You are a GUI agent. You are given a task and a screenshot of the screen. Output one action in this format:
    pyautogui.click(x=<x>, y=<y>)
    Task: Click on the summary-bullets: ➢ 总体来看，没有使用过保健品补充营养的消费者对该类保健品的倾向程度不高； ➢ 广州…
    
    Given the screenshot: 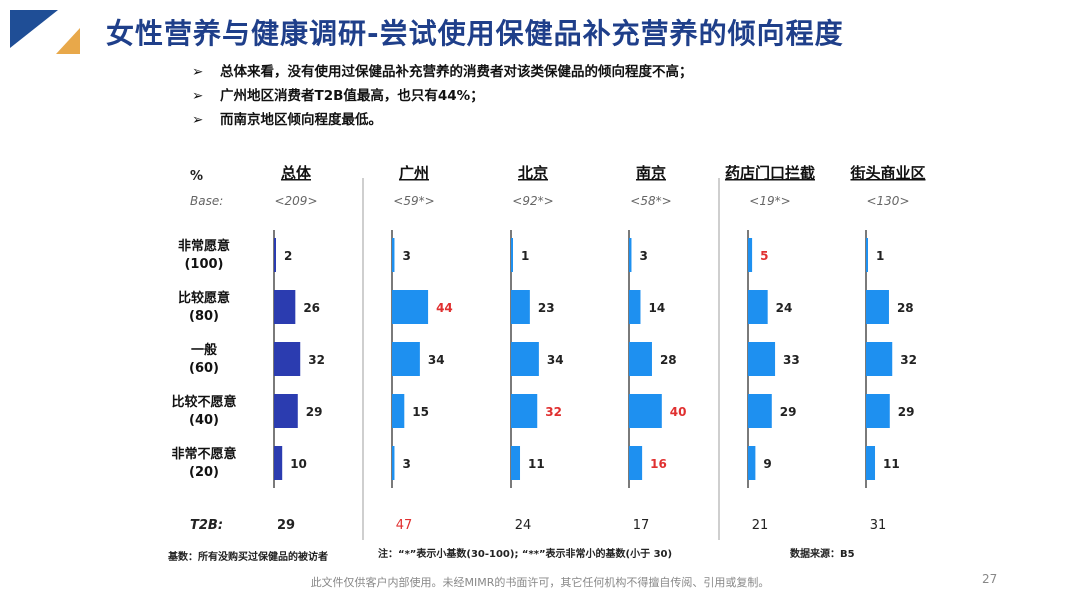 What is the action you would take?
    pyautogui.click(x=442, y=96)
    